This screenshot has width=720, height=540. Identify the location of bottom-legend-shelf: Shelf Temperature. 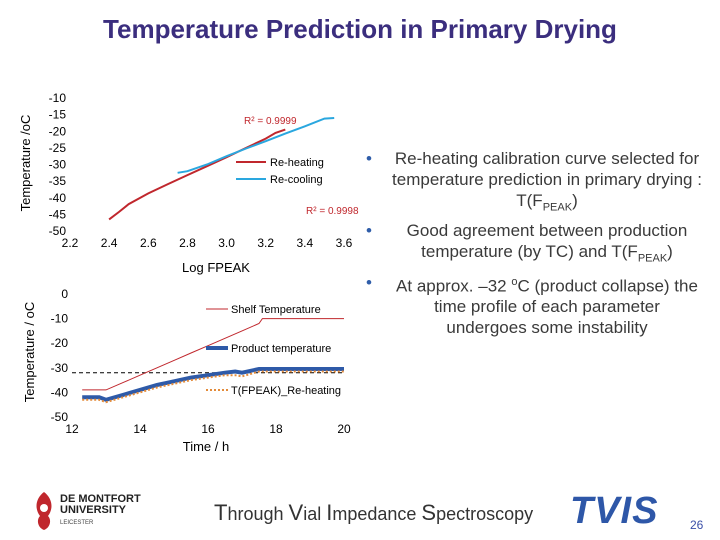
(276, 310).